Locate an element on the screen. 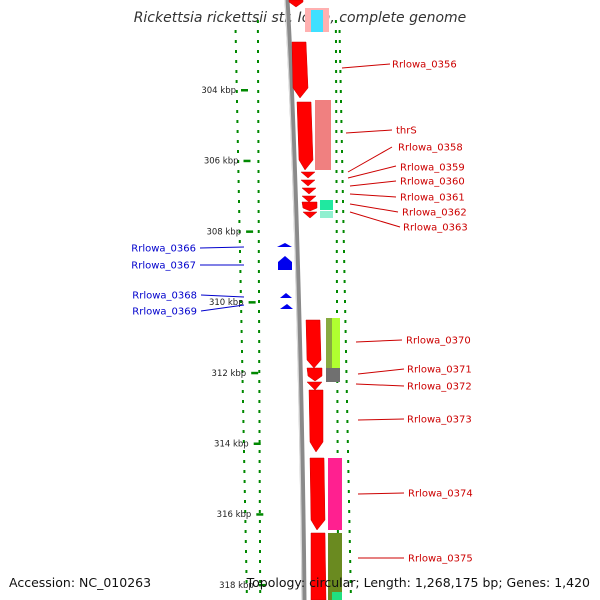 Image resolution: width=600 pixels, height=600 pixels. gene-label: Rrlowa_0369 is located at coordinates (164, 312).